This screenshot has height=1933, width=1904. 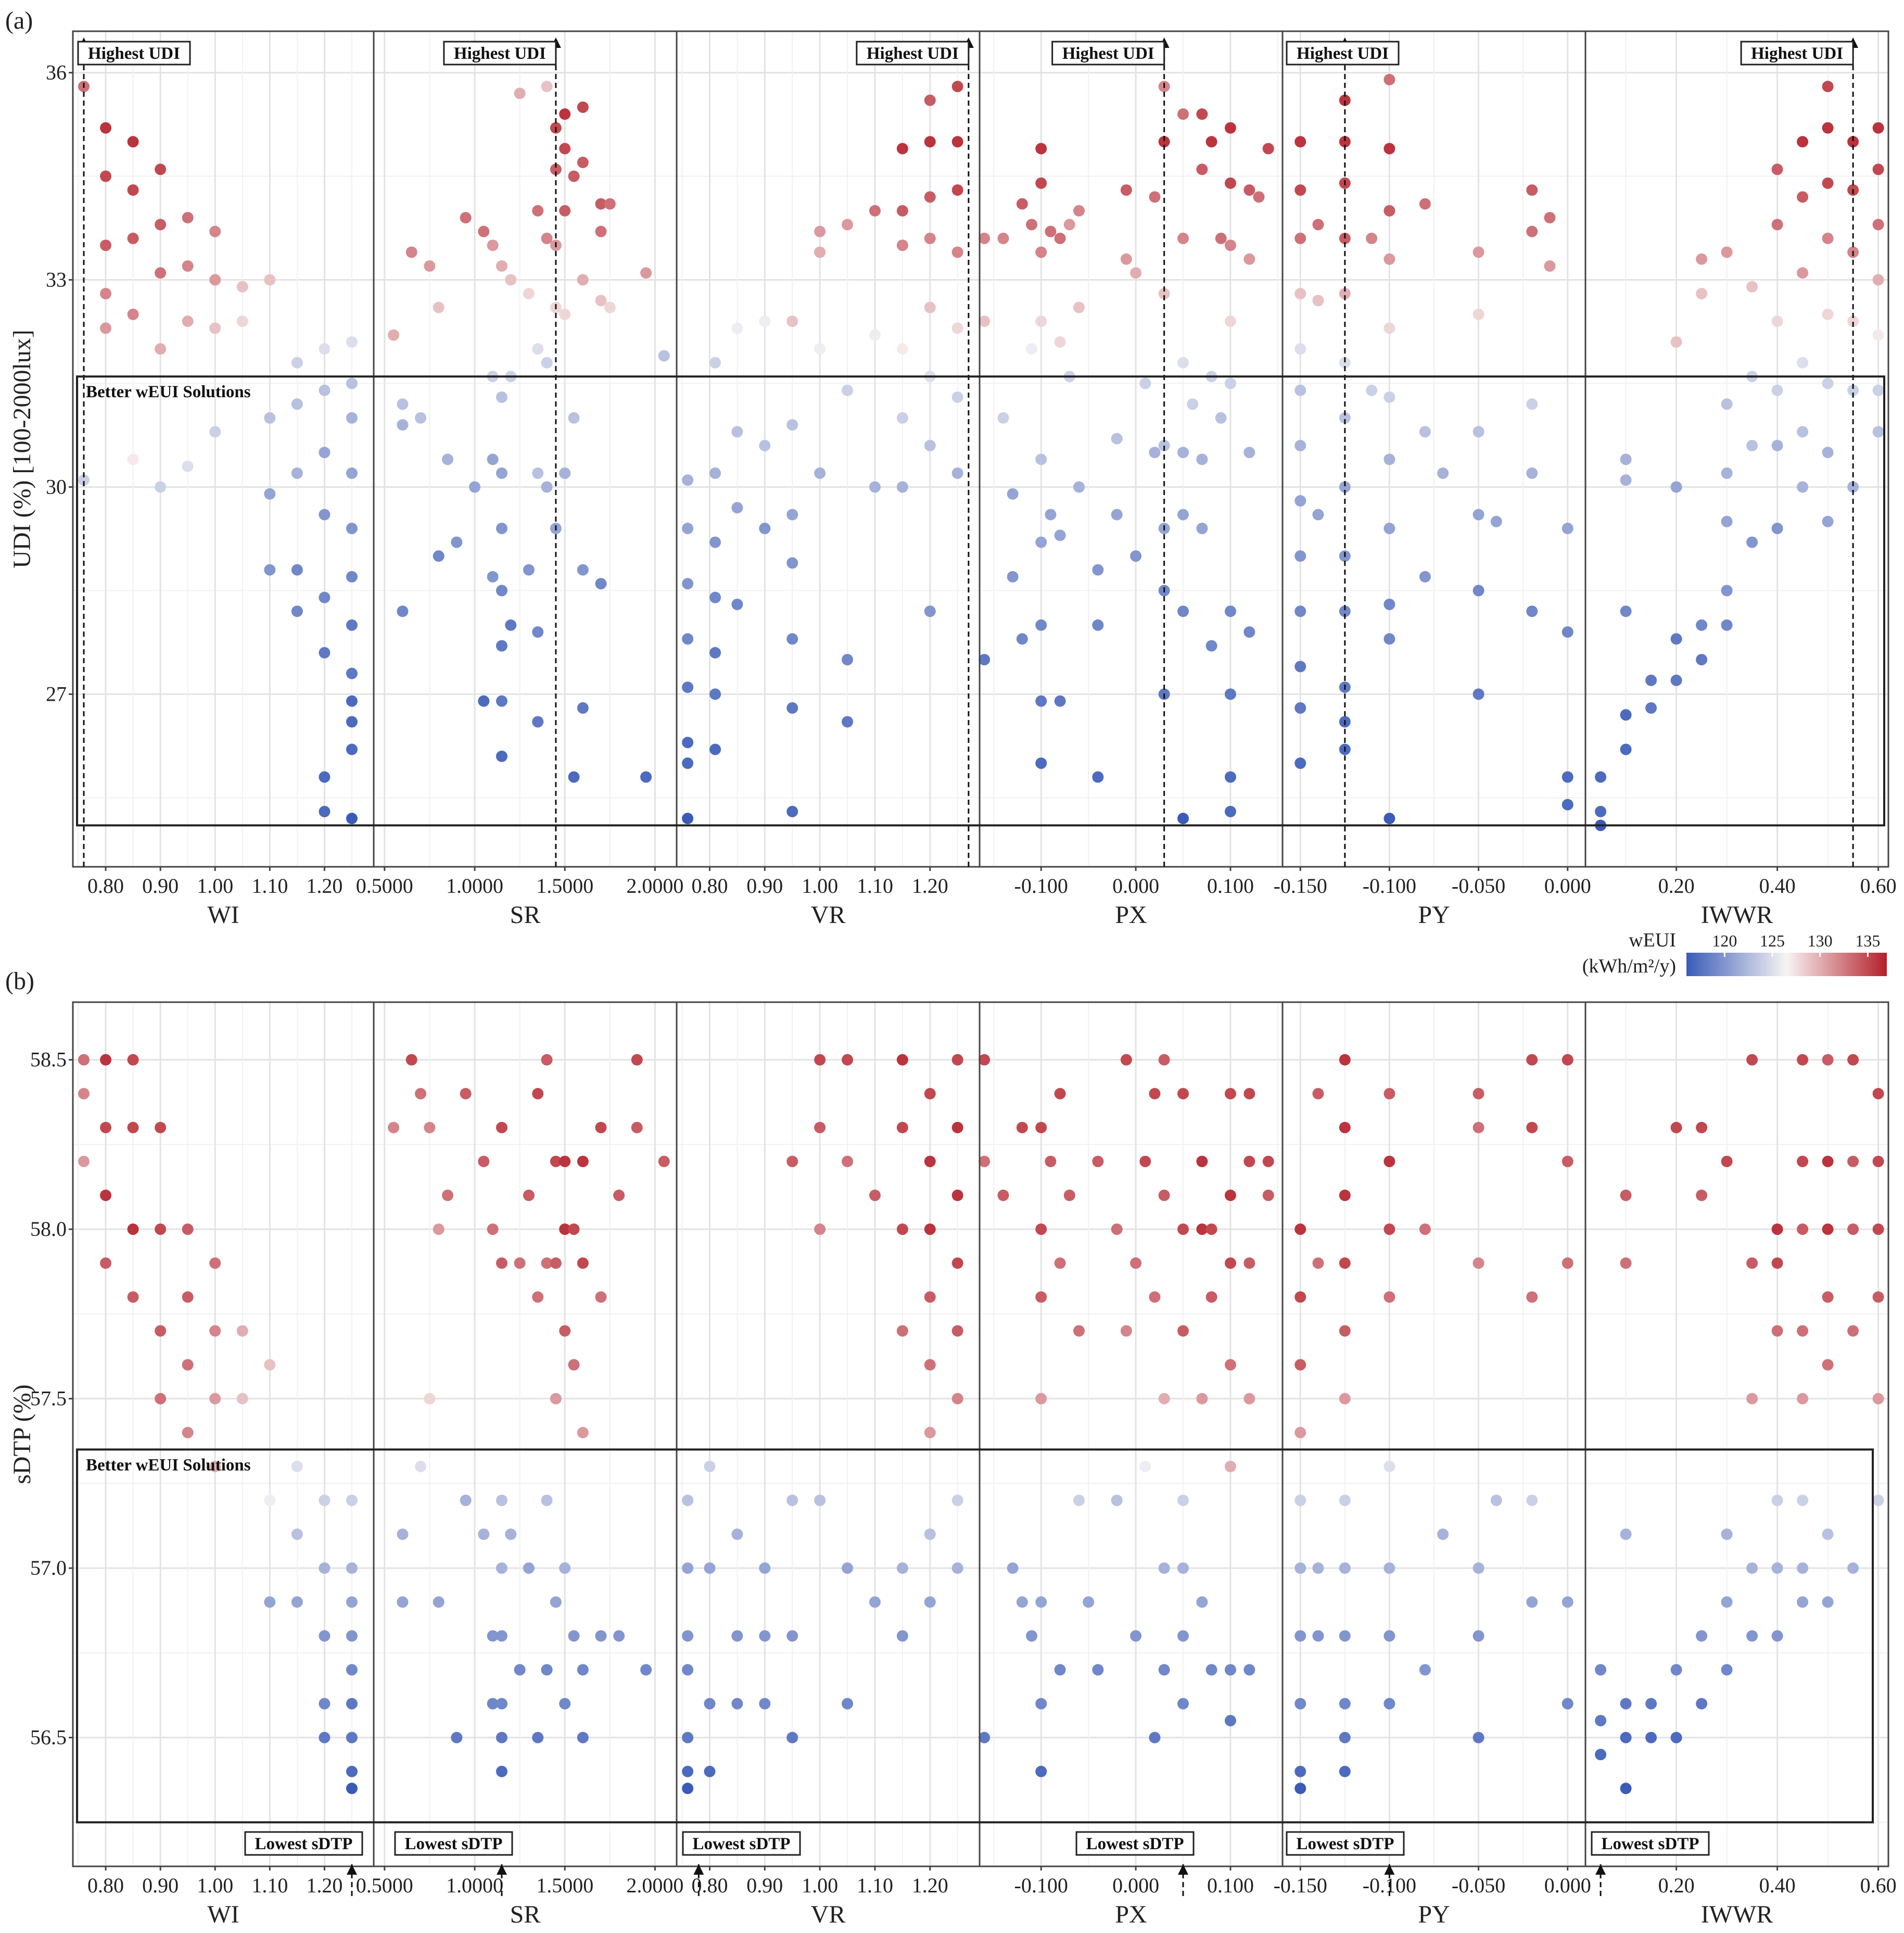 What do you see at coordinates (324, 886) in the screenshot?
I see `x-tick-label: 1.20` at bounding box center [324, 886].